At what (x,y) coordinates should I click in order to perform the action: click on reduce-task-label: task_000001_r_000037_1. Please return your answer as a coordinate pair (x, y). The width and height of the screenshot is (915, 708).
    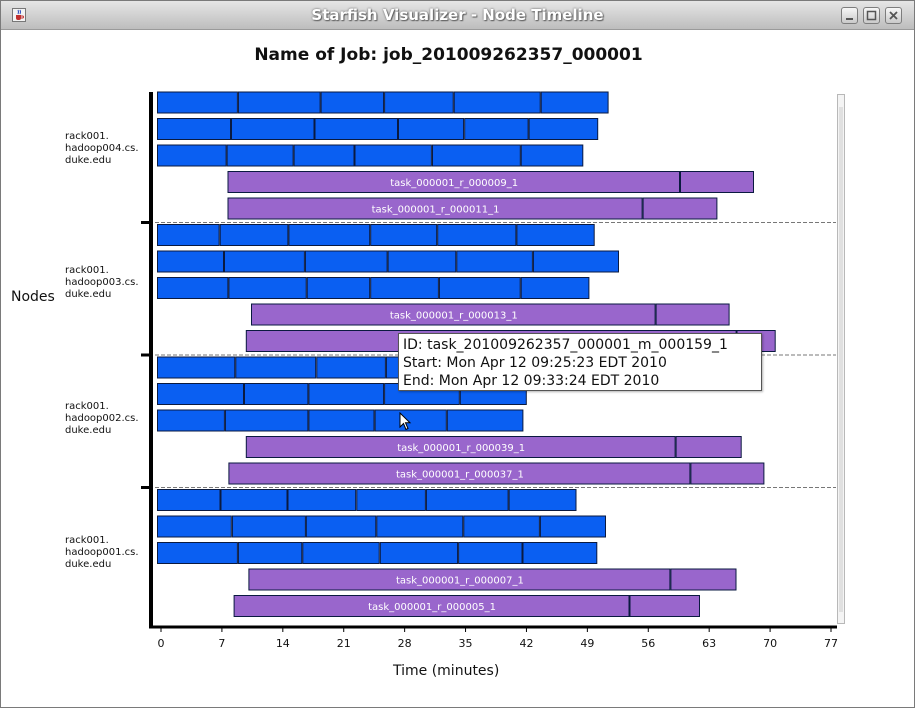
    Looking at the image, I should click on (460, 475).